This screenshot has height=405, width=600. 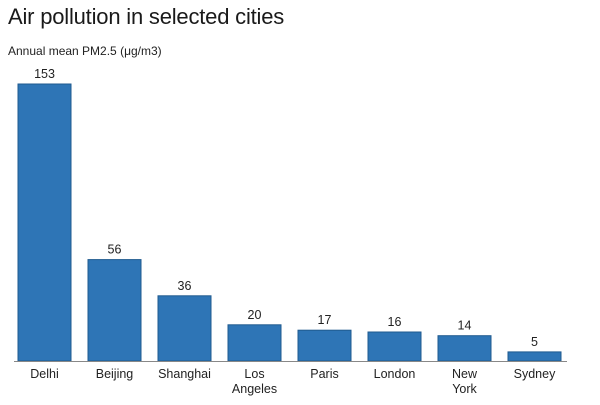 I want to click on category-label: Los Angeles, so click(x=254, y=381).